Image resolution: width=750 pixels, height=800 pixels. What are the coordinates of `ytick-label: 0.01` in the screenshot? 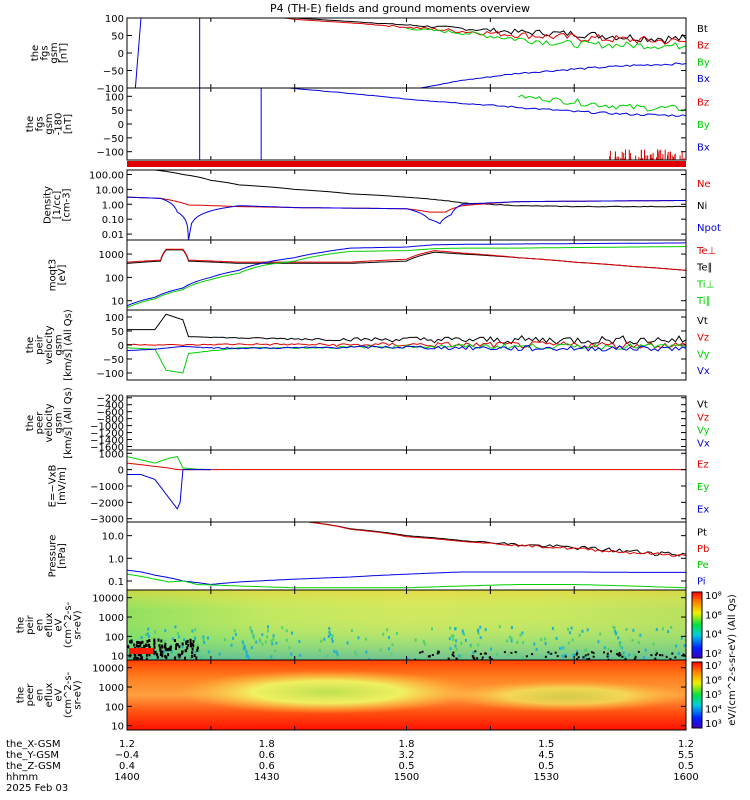 It's located at (113, 235).